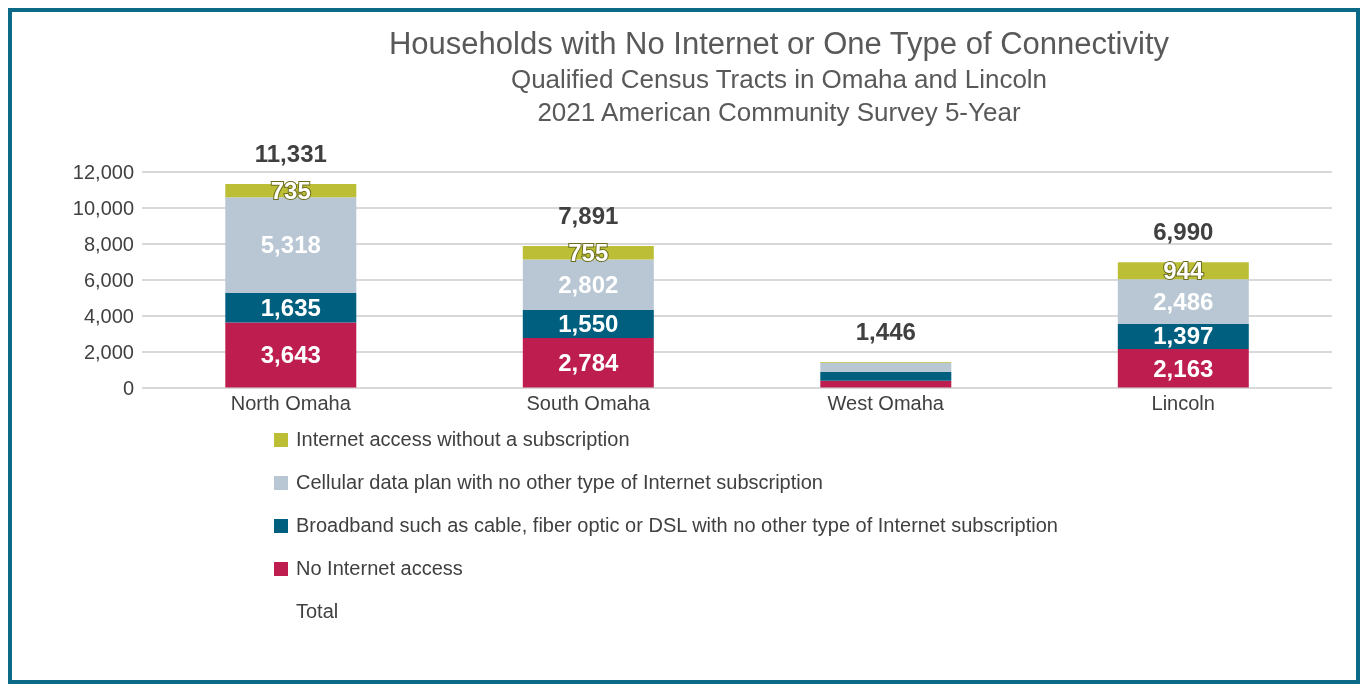  Describe the element at coordinates (291, 403) in the screenshot. I see `x-tick-label: North Omaha` at that location.